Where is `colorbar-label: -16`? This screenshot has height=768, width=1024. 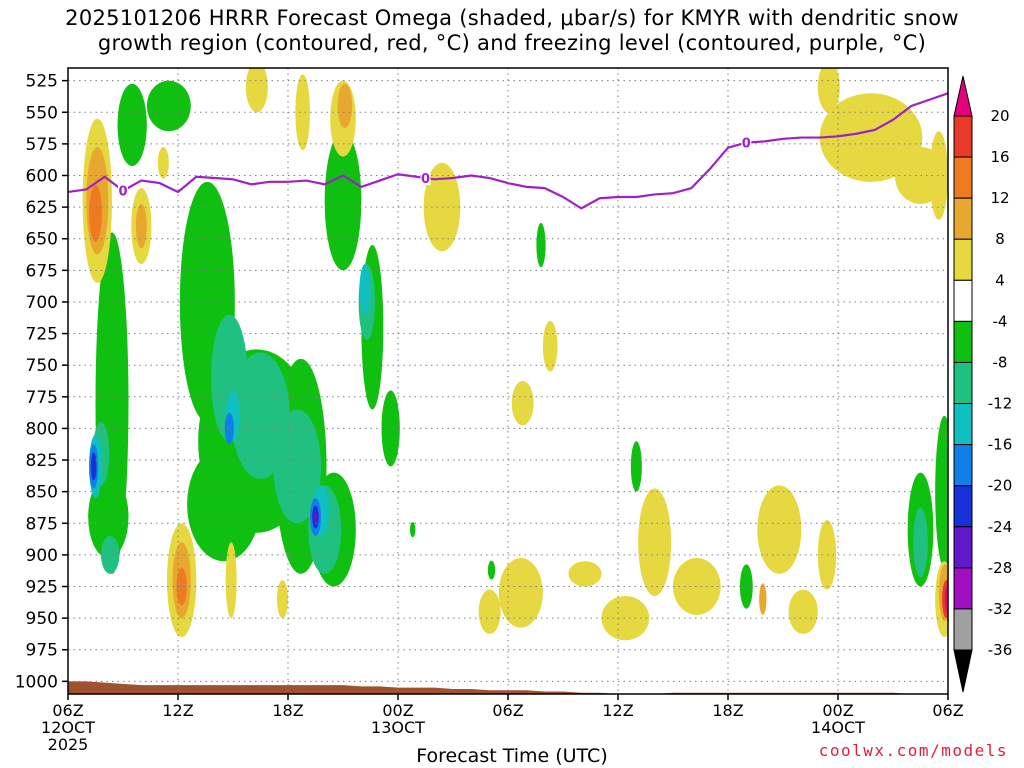
colorbar-label: -16 is located at coordinates (1000, 445).